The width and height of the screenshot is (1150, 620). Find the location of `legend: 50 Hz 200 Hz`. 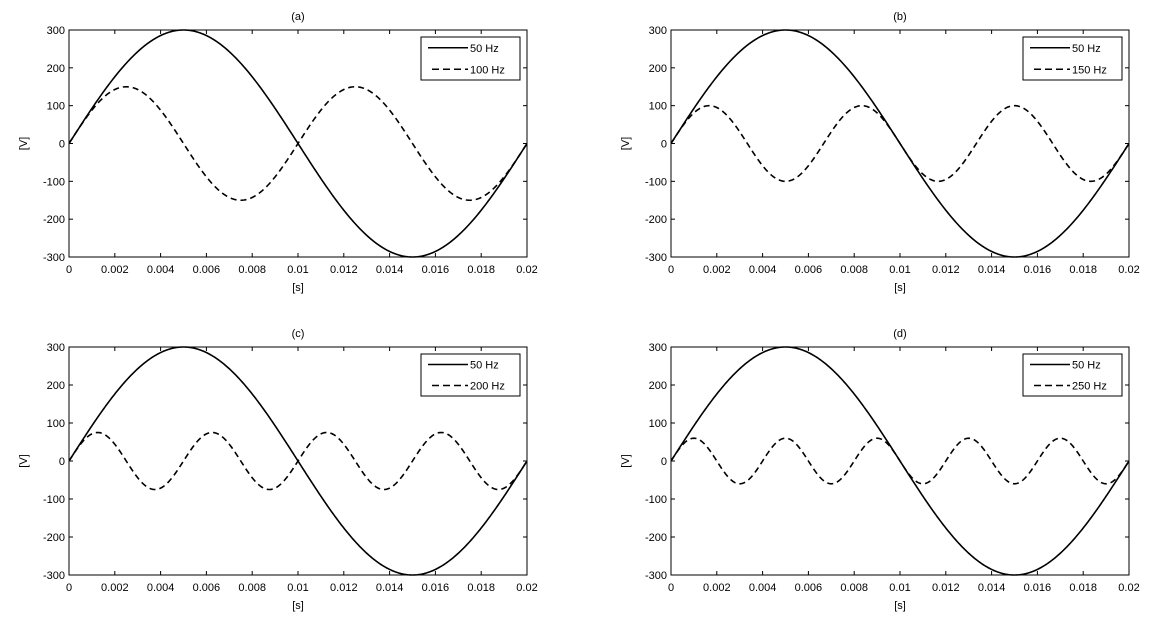

legend: 50 Hz 200 Hz is located at coordinates (470, 375).